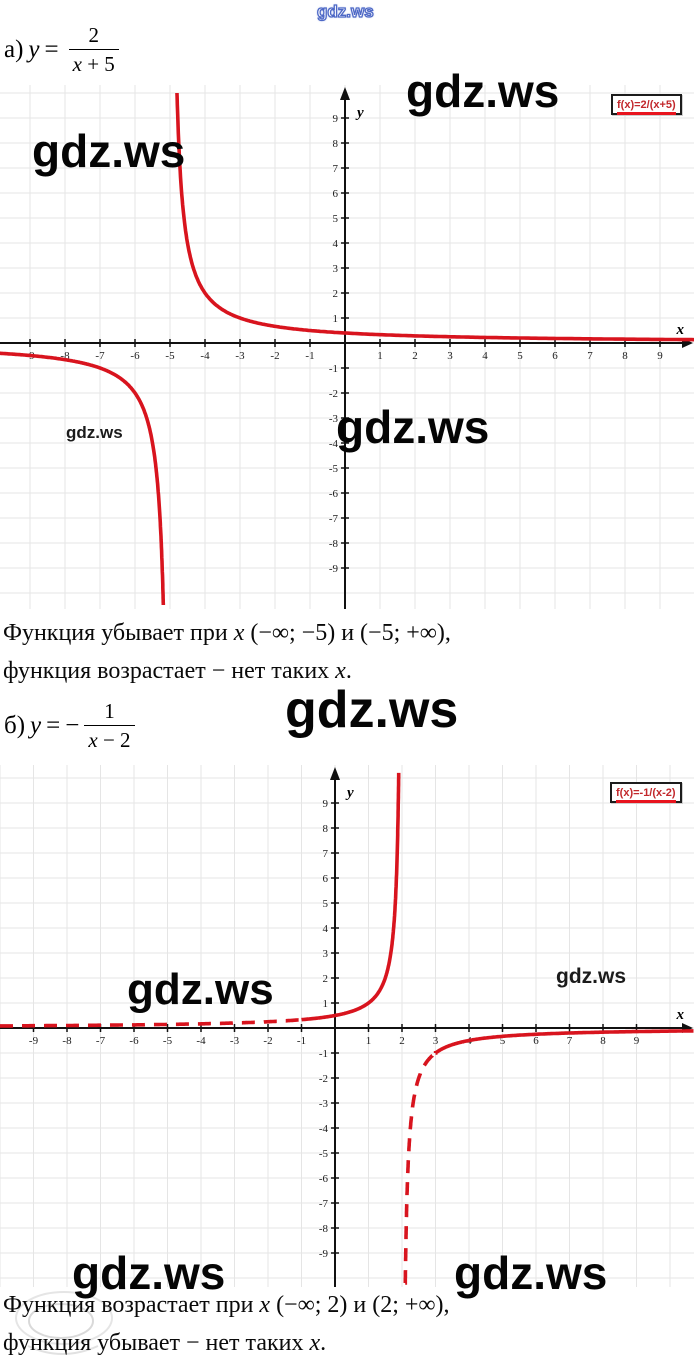 The image size is (694, 1367). What do you see at coordinates (536, 1041) in the screenshot?
I see `x-tick-label: 6` at bounding box center [536, 1041].